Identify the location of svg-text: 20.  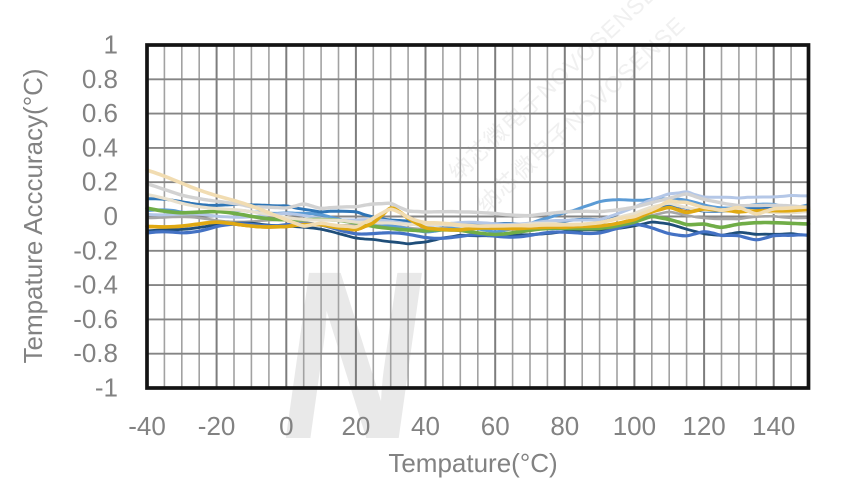
(355, 426).